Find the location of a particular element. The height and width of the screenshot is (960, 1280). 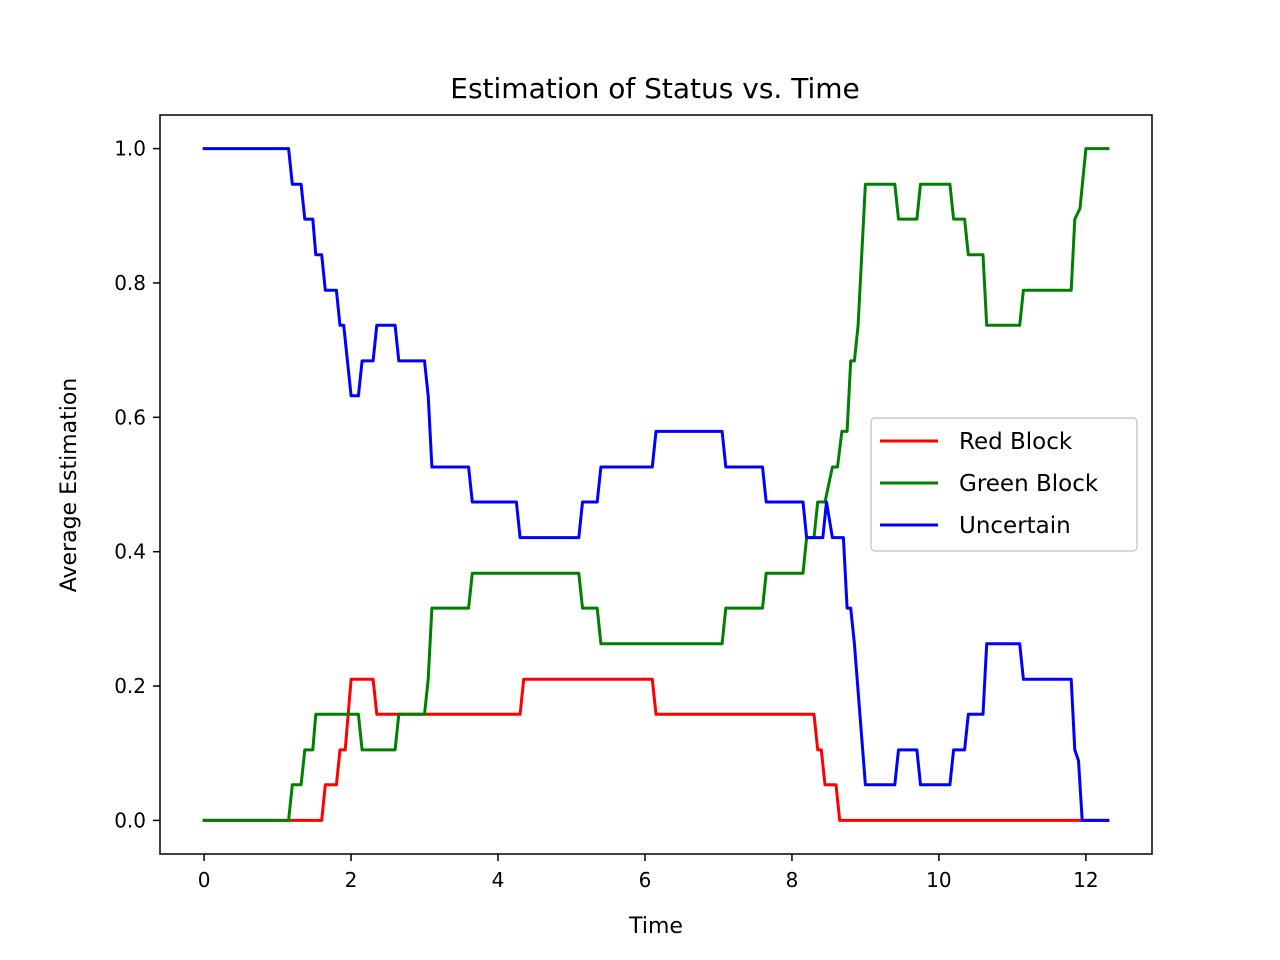

y-tick-label: 0.0 is located at coordinates (130, 820).